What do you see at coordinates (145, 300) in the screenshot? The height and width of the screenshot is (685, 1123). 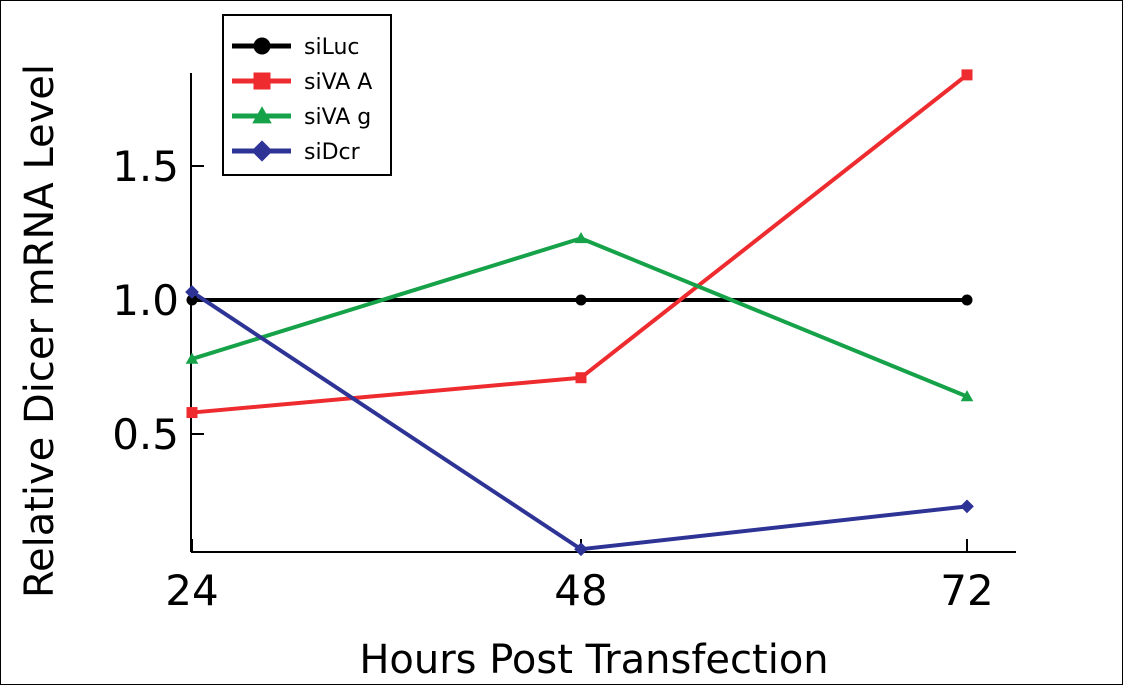 I see `y-tick-label: 1.0` at bounding box center [145, 300].